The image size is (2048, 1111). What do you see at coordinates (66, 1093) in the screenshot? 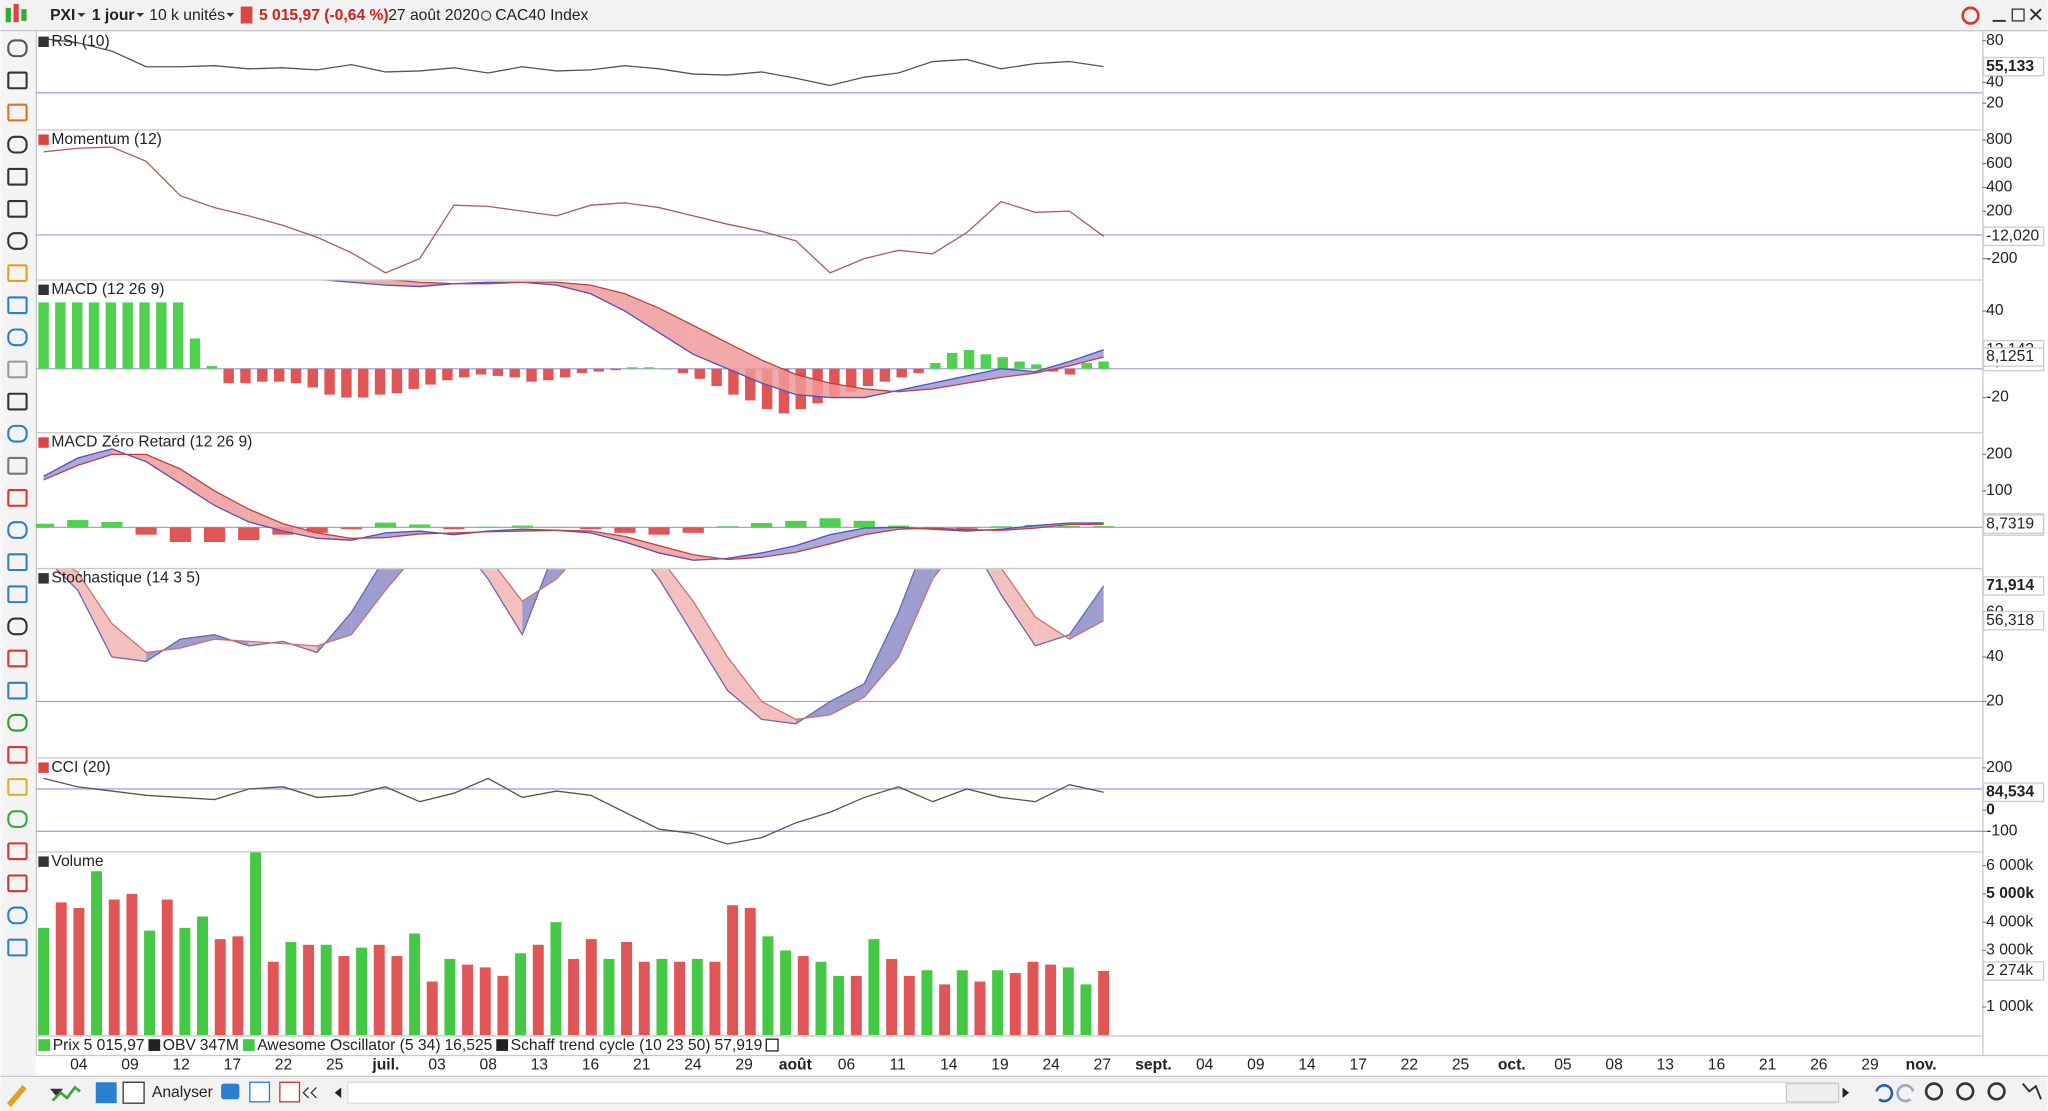
I see `chart-type-button` at bounding box center [66, 1093].